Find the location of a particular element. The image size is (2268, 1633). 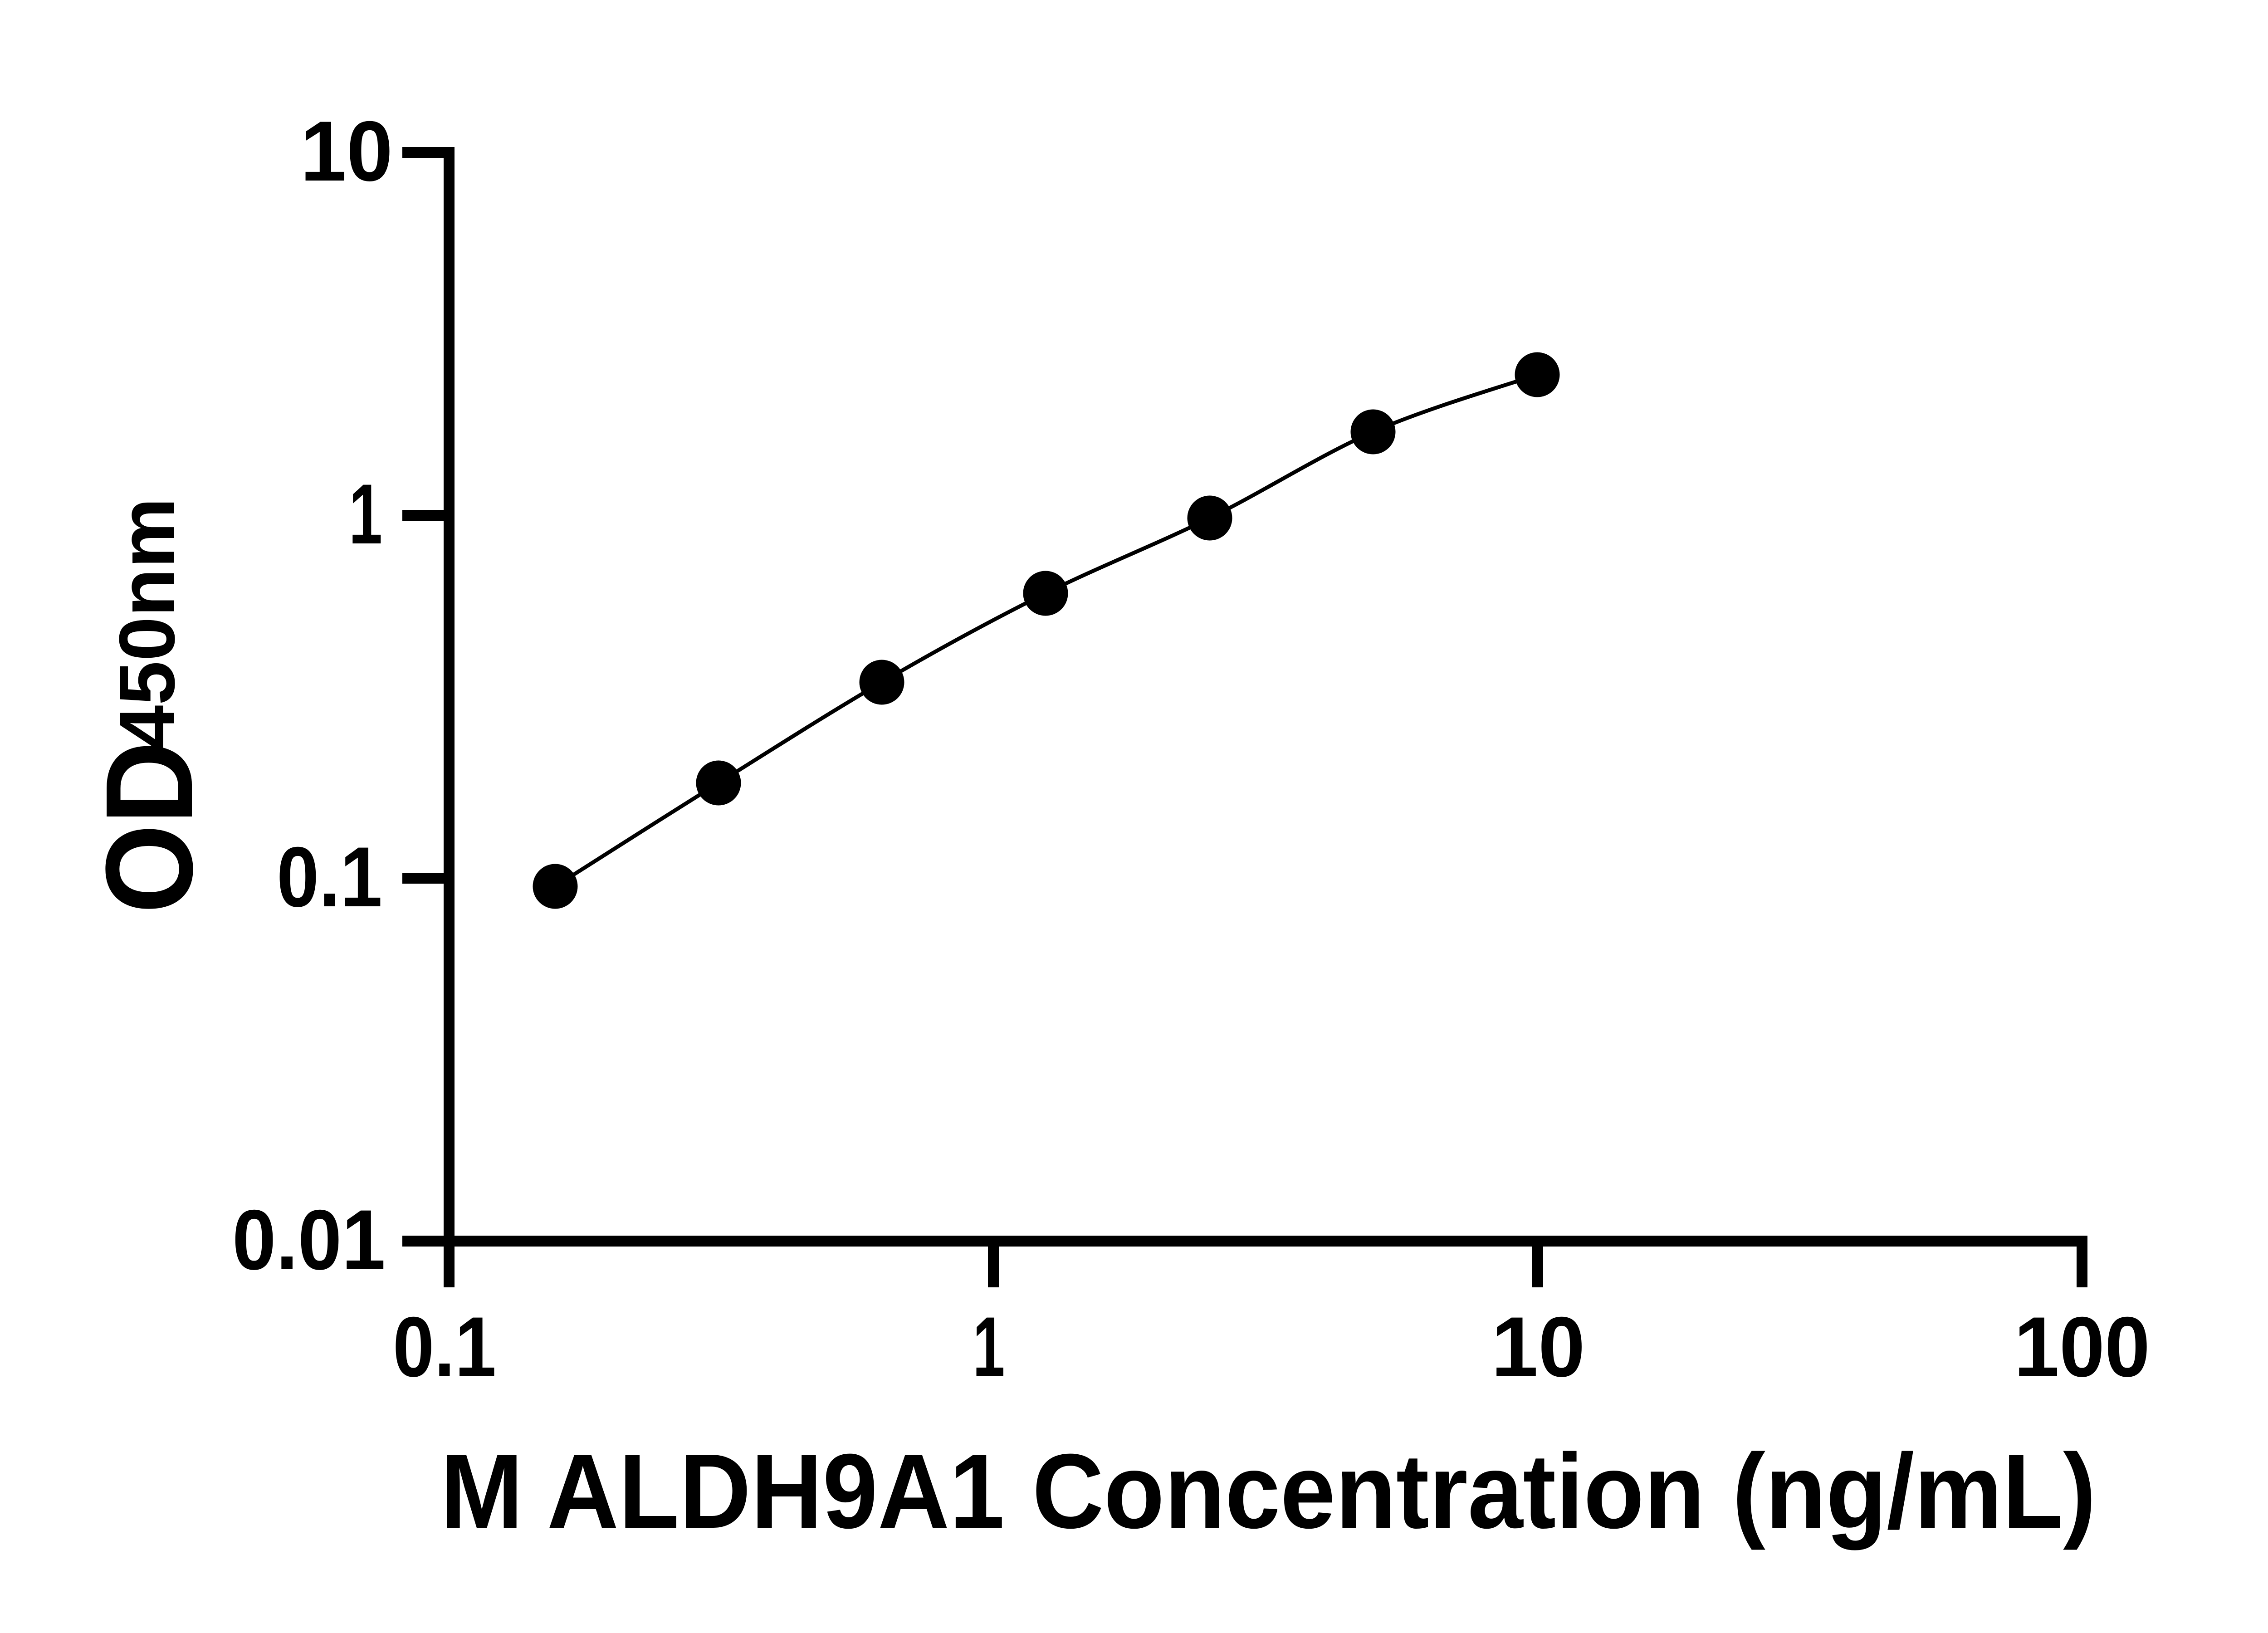

svg-text: 450nm is located at coordinates (147, 623).